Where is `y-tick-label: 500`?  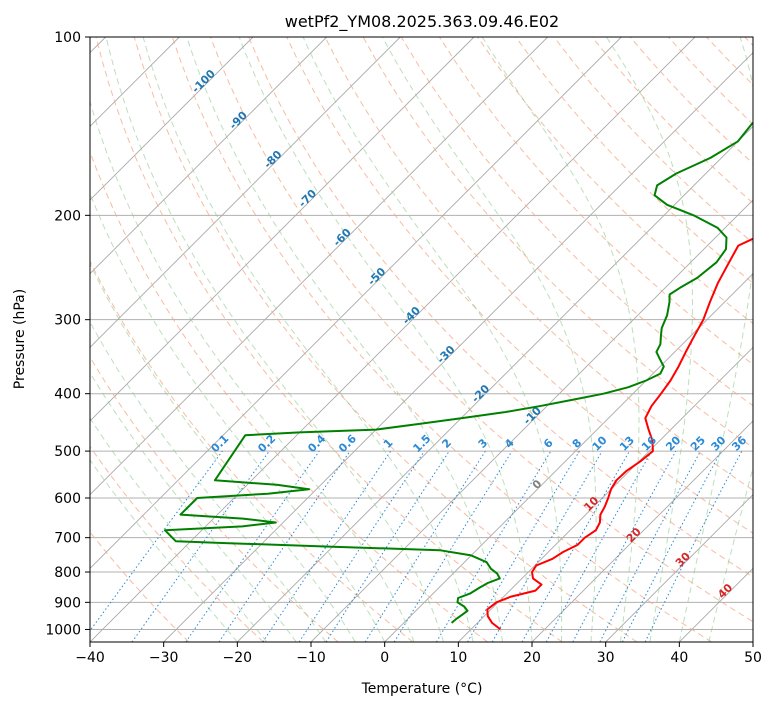 y-tick-label: 500 is located at coordinates (67, 452).